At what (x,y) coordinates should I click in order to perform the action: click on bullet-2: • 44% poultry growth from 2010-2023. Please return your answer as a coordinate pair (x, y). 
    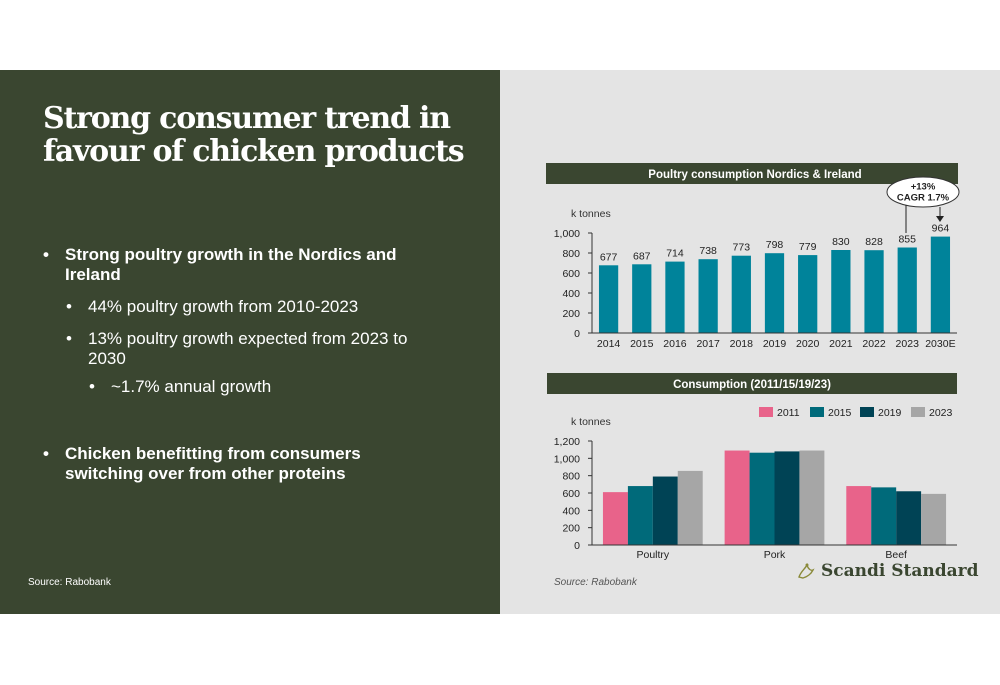
    Looking at the image, I should click on (247, 307).